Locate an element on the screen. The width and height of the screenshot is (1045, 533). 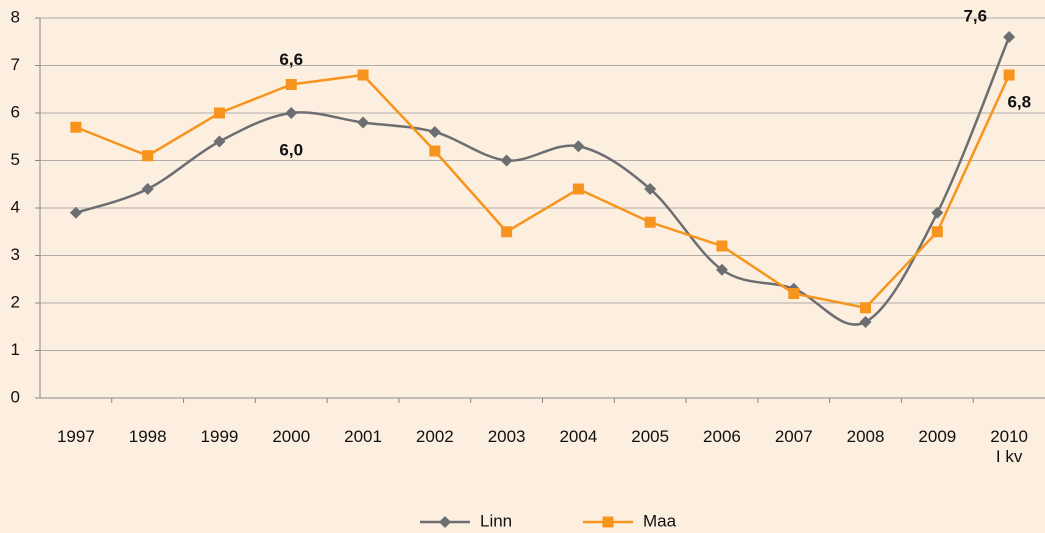
x-tick-label: 2008 is located at coordinates (866, 436).